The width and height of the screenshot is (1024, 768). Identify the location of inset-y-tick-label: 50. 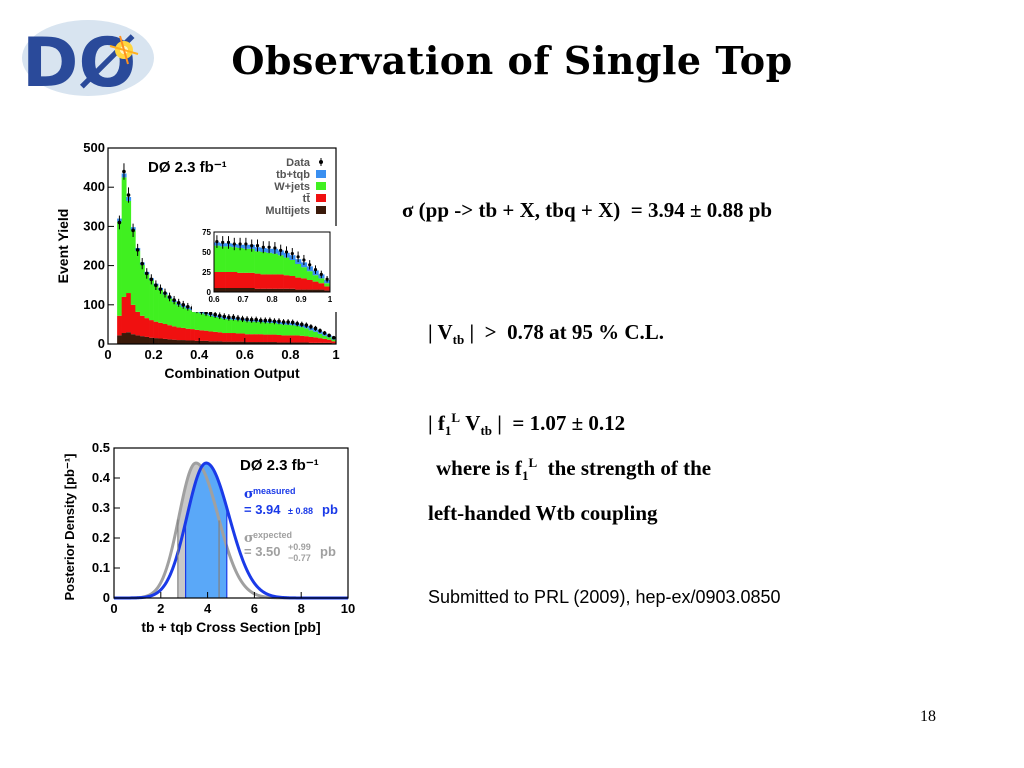
(206, 252).